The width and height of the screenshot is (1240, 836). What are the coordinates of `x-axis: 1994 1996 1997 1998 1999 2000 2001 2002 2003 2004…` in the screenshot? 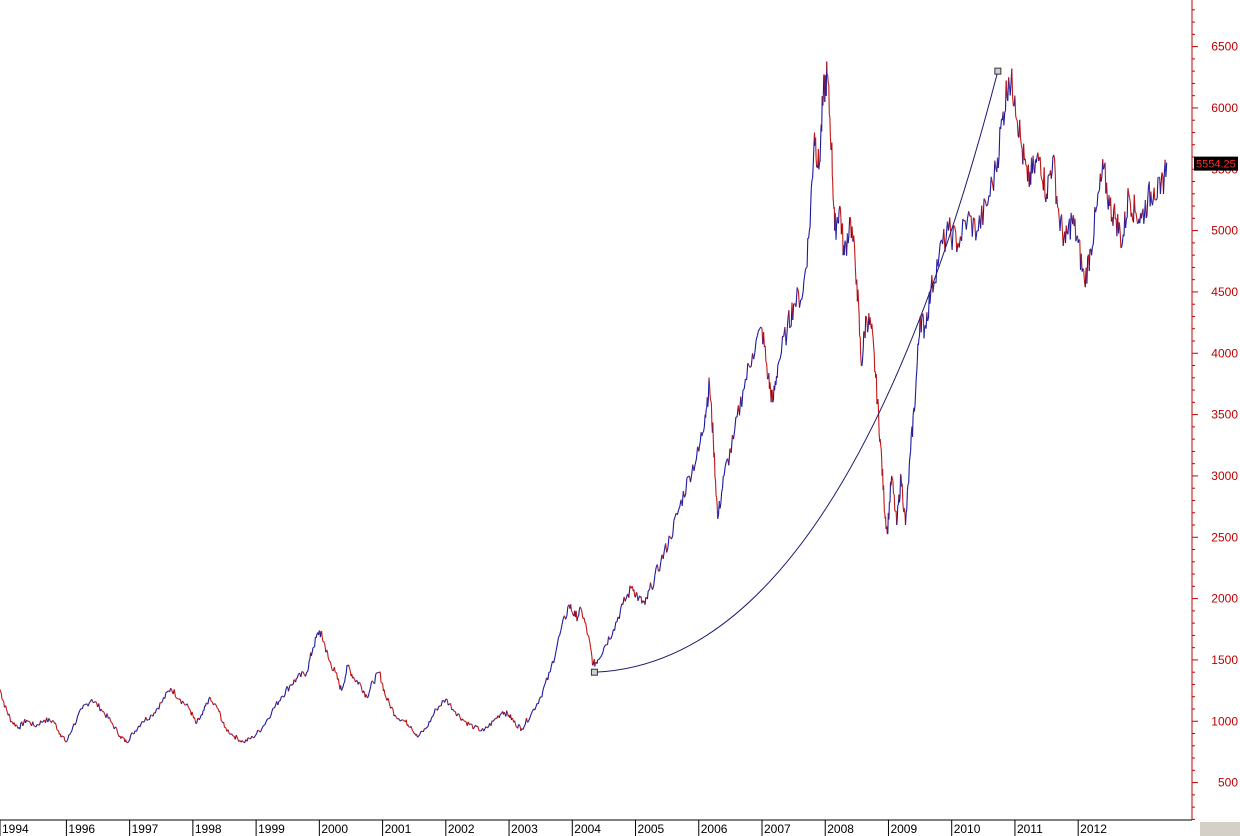 It's located at (596, 827).